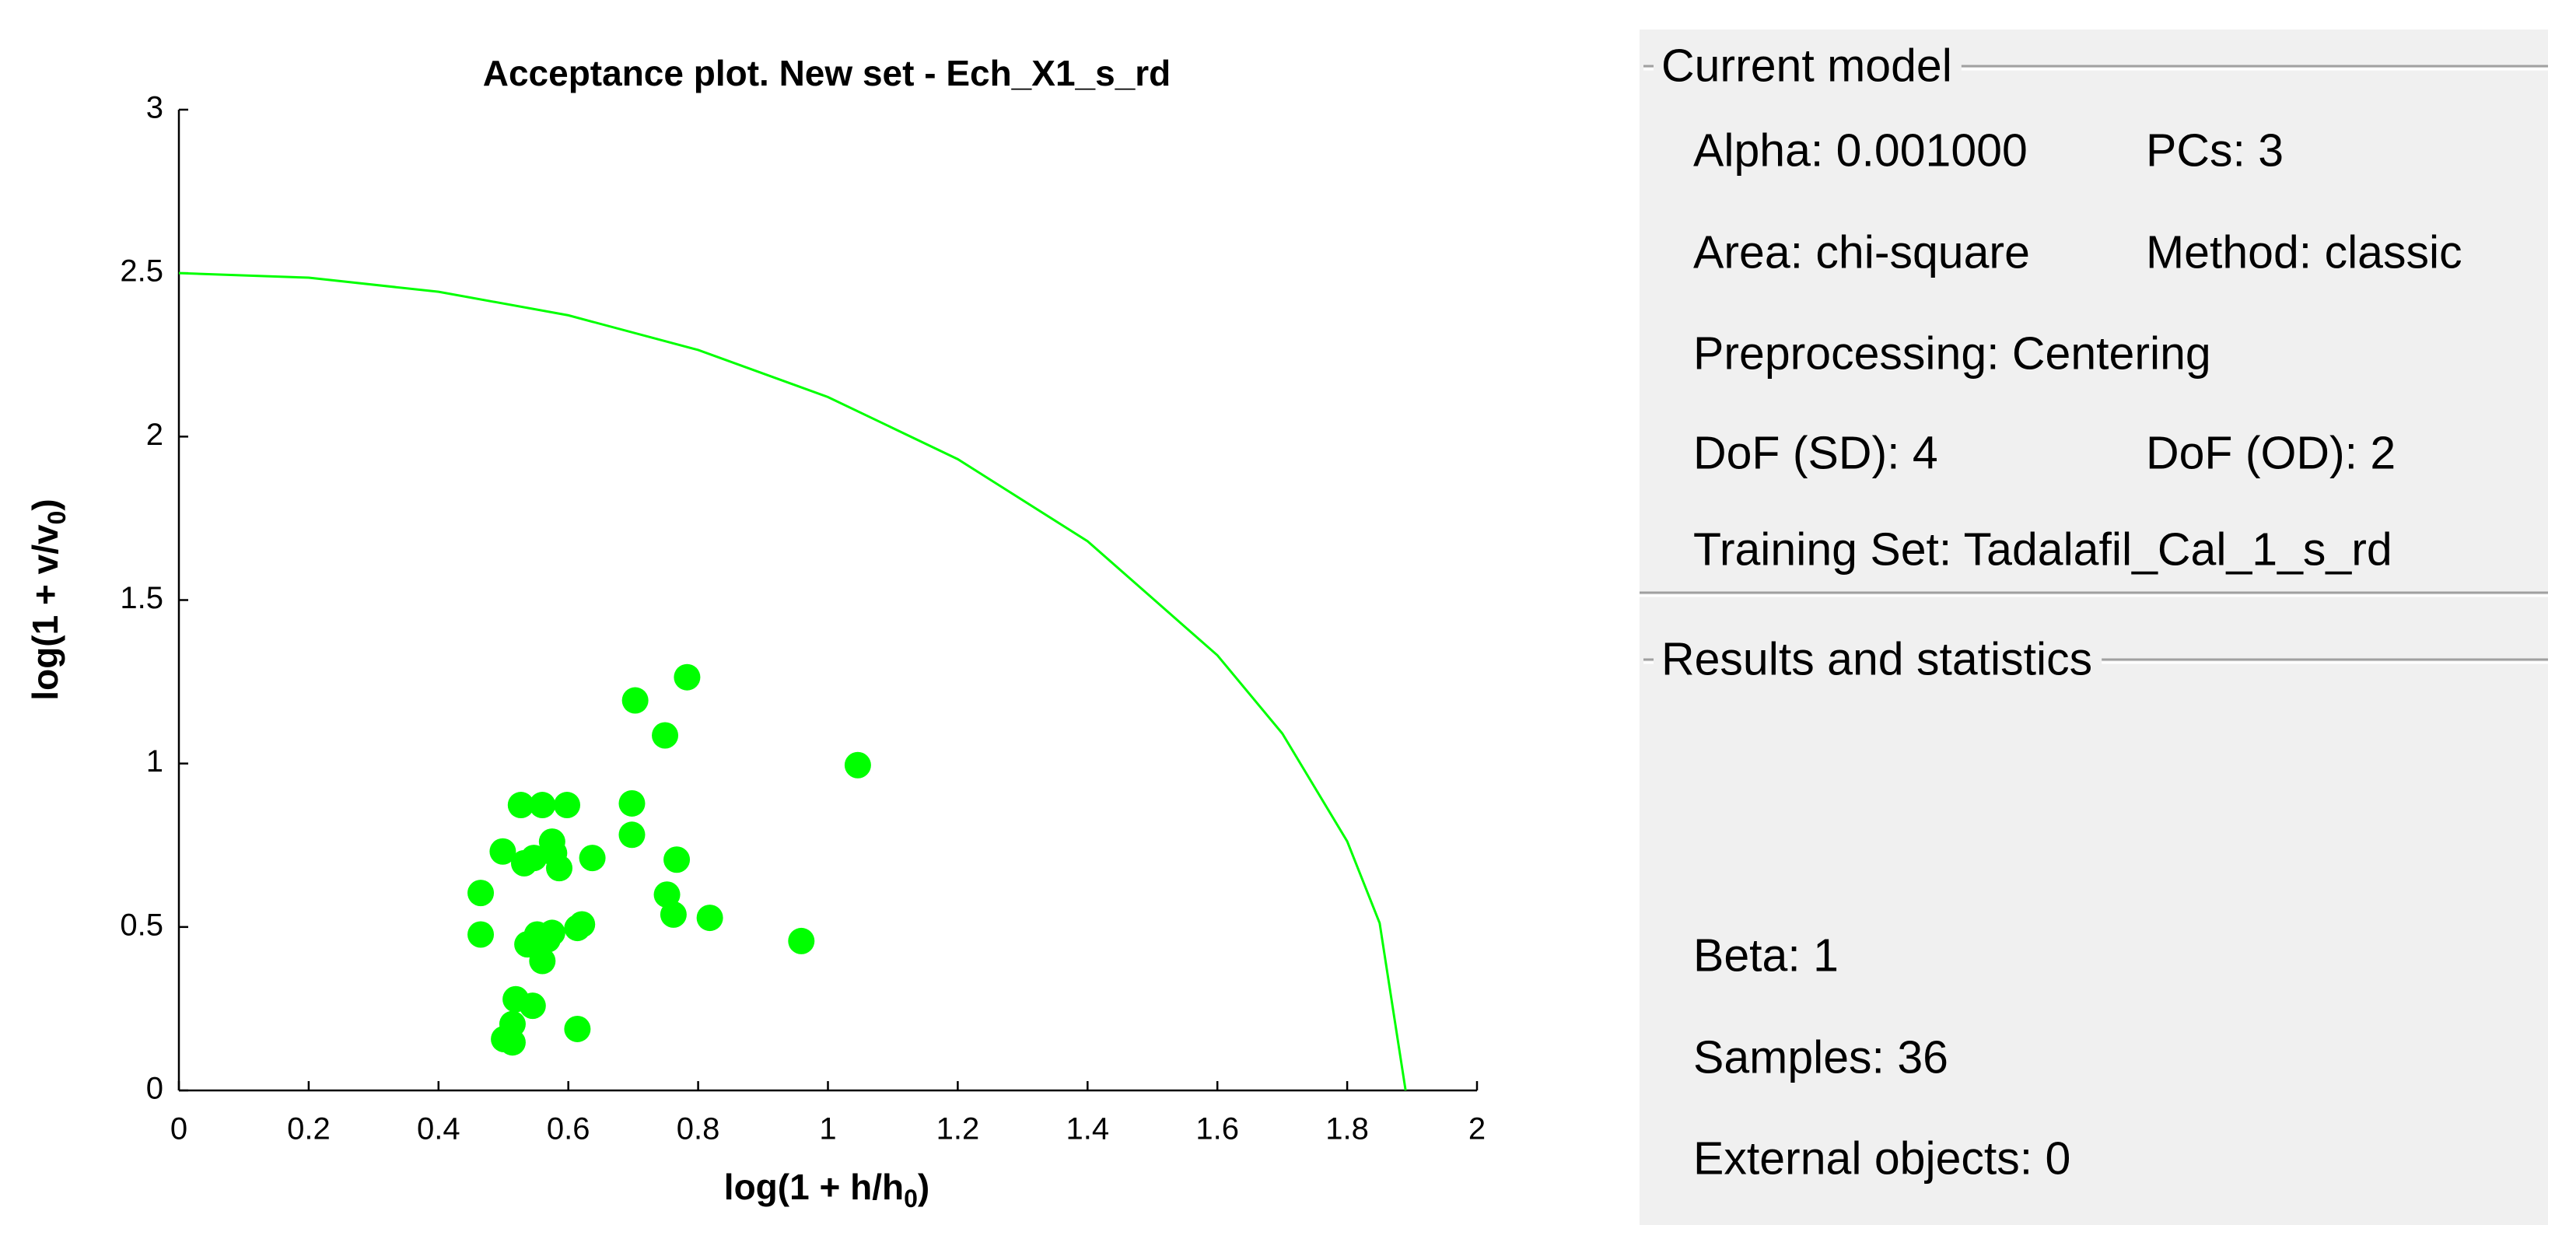  What do you see at coordinates (155, 762) in the screenshot?
I see `y-tick-label: 1` at bounding box center [155, 762].